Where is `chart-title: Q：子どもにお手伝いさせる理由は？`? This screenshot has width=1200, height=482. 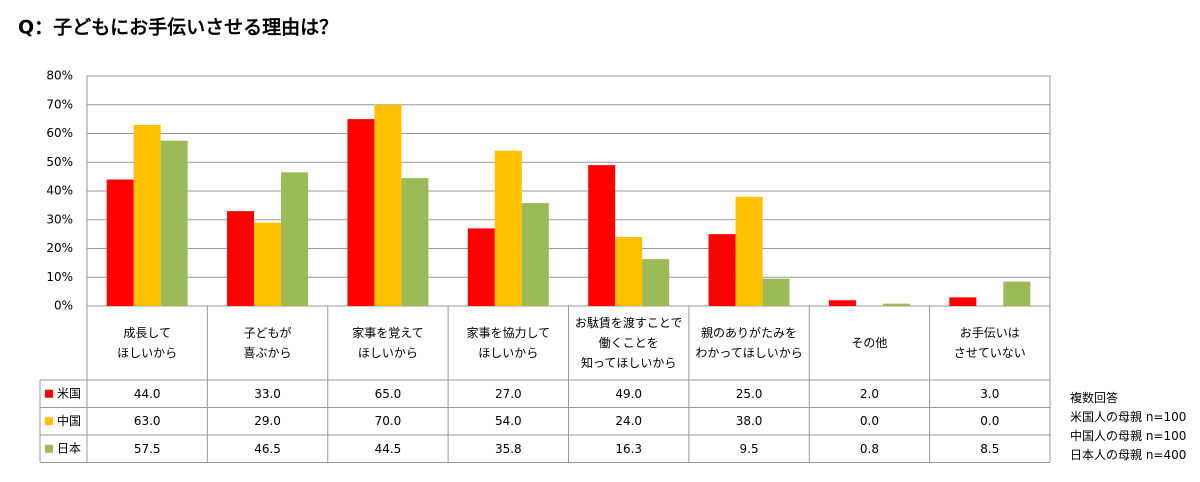 chart-title: Q：子どもにお手伝いさせる理由は？ is located at coordinates (178, 27).